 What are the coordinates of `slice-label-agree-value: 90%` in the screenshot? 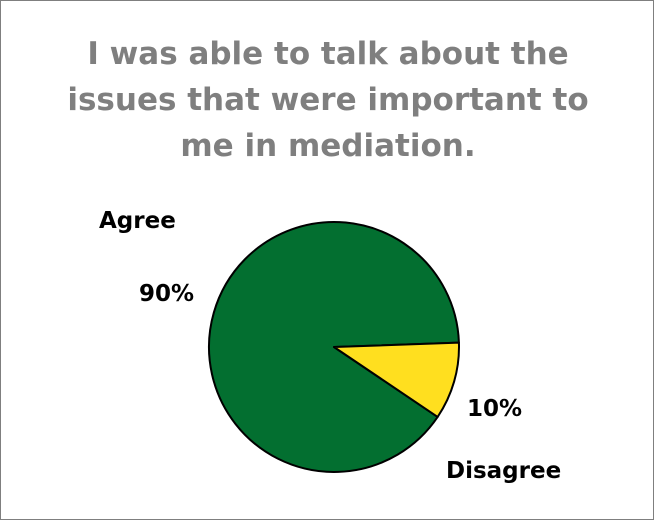 It's located at (167, 294).